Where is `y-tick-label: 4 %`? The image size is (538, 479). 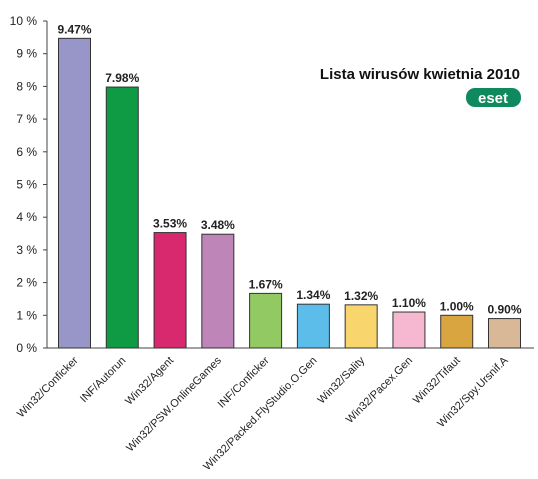 y-tick-label: 4 % is located at coordinates (26, 217).